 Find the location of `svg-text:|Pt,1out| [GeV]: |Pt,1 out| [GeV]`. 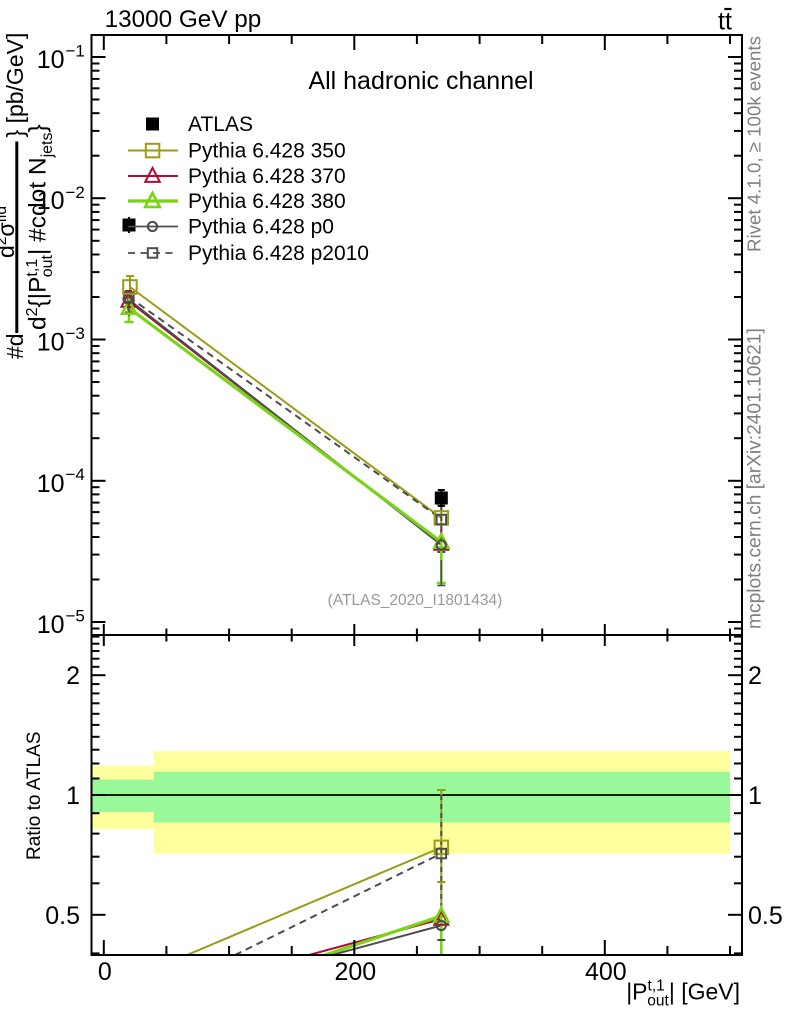

svg-text:|Pt,1out| [GeV]: |Pt,1 out| [GeV] is located at coordinates (683, 994).